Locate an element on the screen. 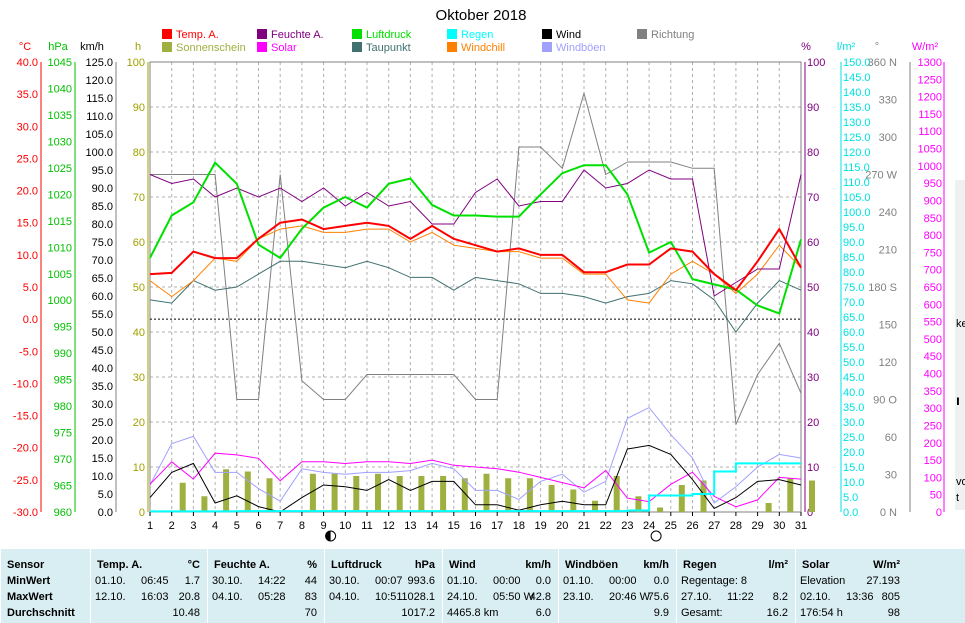  axis-tick-wind: 100.0 is located at coordinates (99, 153).